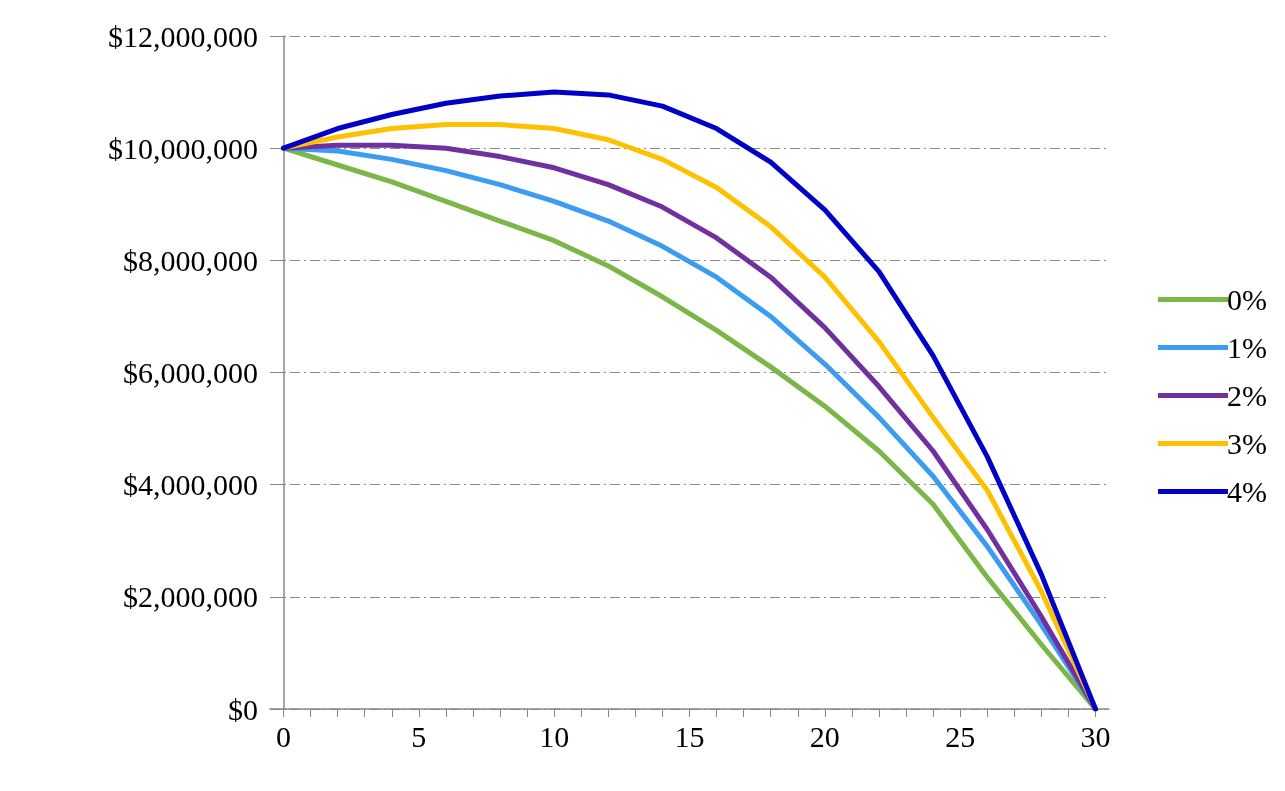  What do you see at coordinates (243, 709) in the screenshot?
I see `y-tick-label: $0` at bounding box center [243, 709].